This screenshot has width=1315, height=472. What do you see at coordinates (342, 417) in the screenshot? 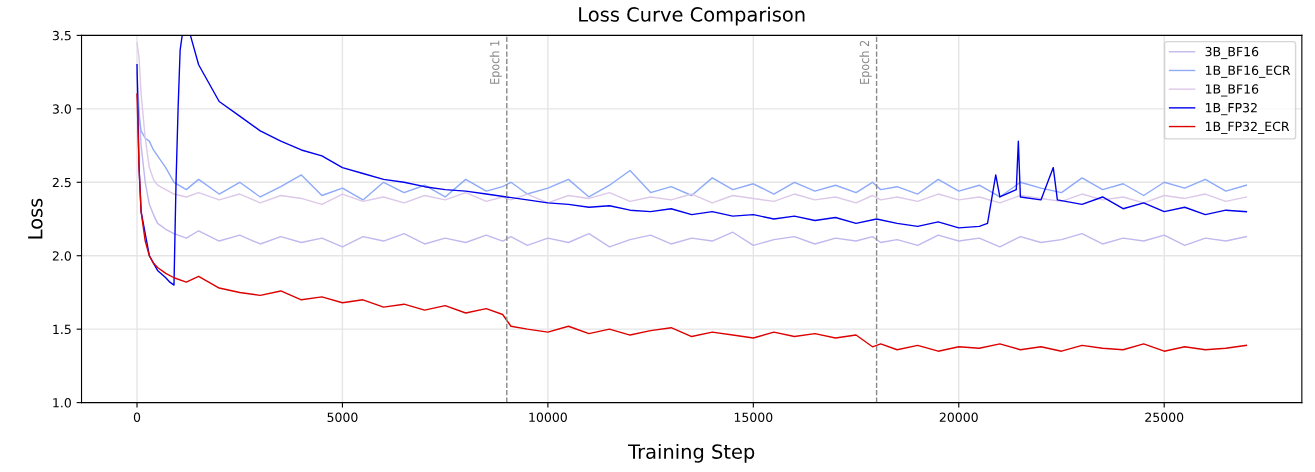
I see `x-tick-label: 5000` at bounding box center [342, 417].